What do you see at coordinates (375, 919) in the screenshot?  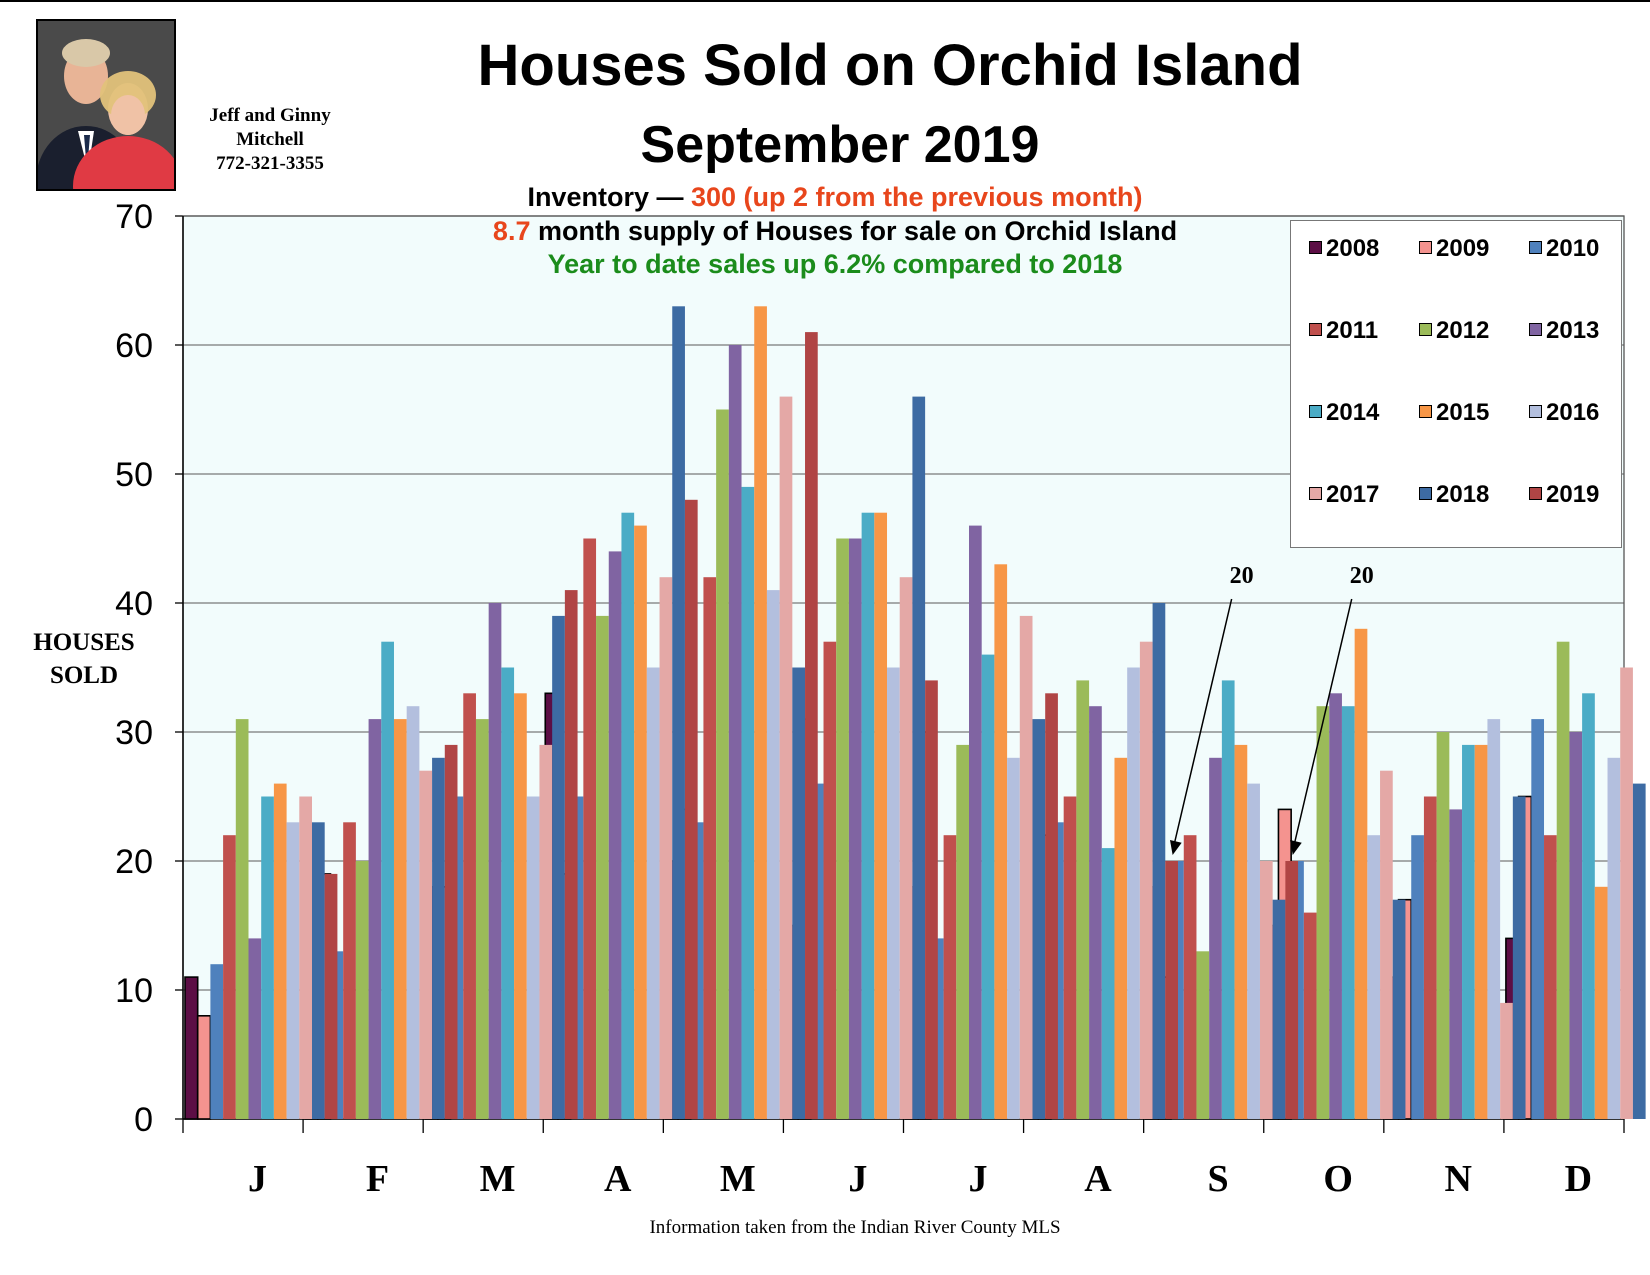 I see `bar-2013-F` at bounding box center [375, 919].